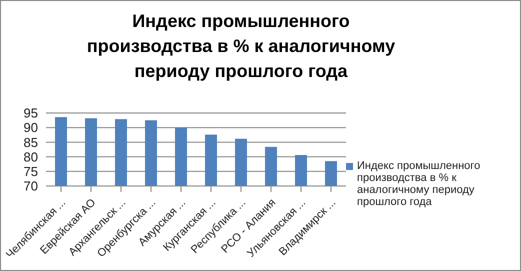  What do you see at coordinates (419, 184) in the screenshot?
I see `legend-label: Индекс промышленного производства в % к аналогичному периоду прошлого года` at bounding box center [419, 184].